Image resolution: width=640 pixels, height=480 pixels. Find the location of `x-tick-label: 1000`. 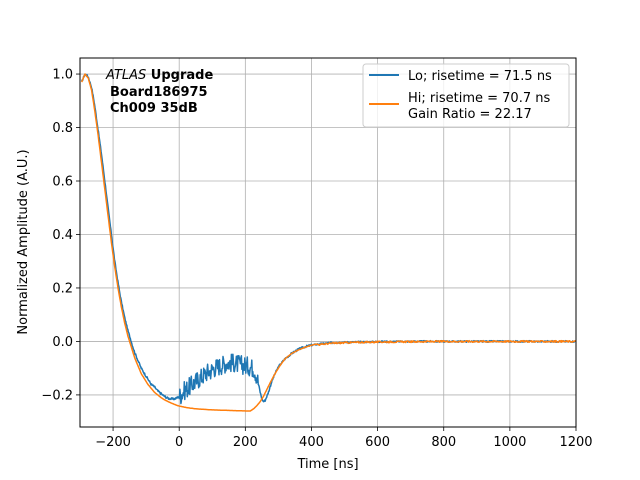

x-tick-label: 1000 is located at coordinates (509, 442).